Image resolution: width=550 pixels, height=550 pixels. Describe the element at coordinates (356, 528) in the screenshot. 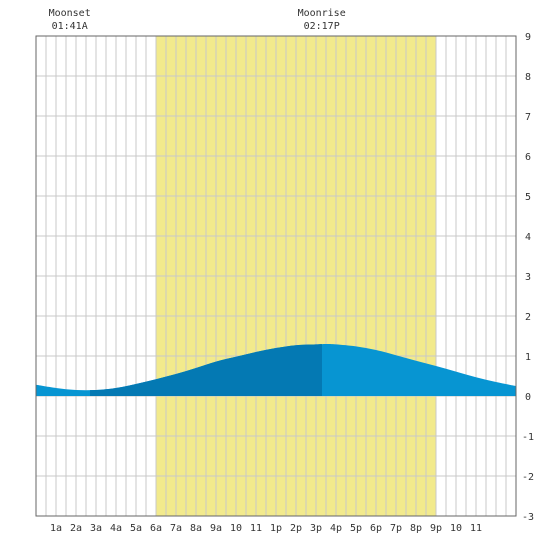

I see `x-tick-label: 5p` at that location.